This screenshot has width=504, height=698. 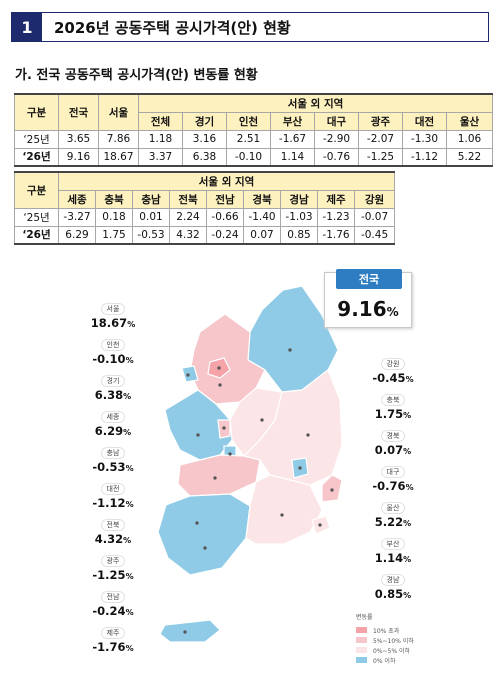 What do you see at coordinates (113, 345) in the screenshot?
I see `region-name: 인천` at bounding box center [113, 345].